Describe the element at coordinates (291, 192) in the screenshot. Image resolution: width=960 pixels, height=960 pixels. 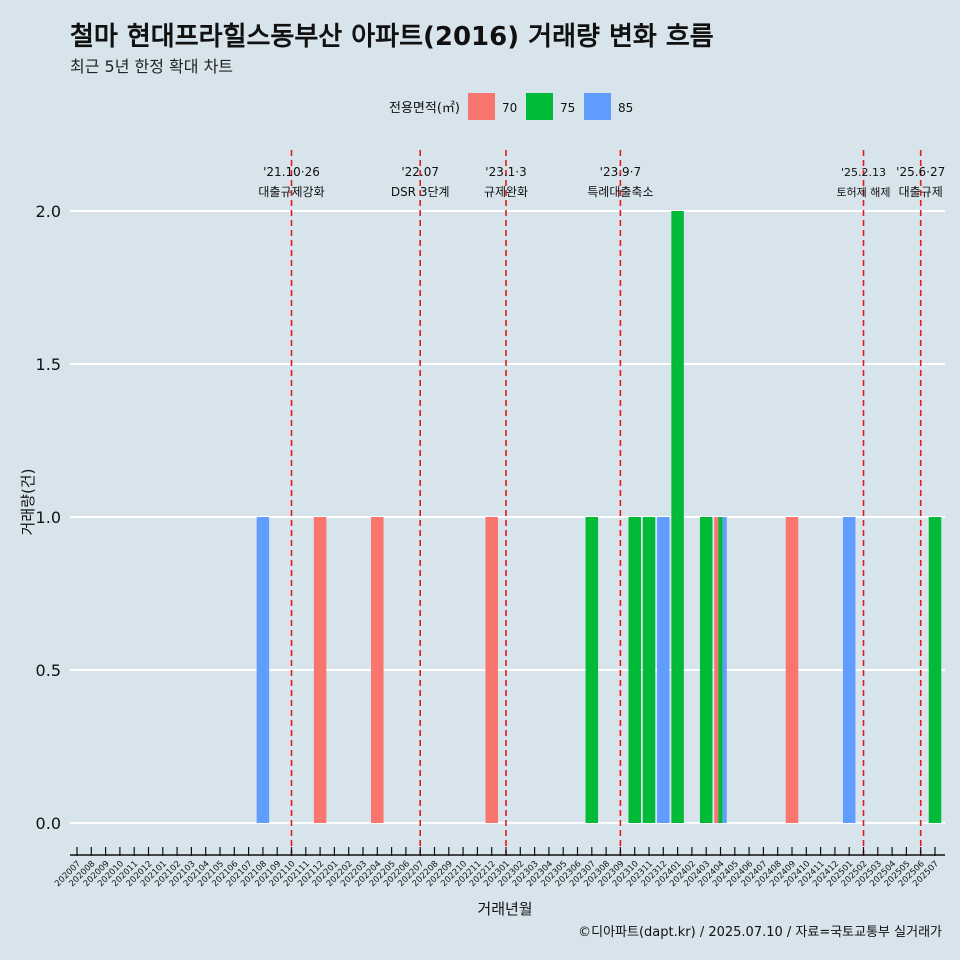
I see `event-label: 대출규제강화` at that location.